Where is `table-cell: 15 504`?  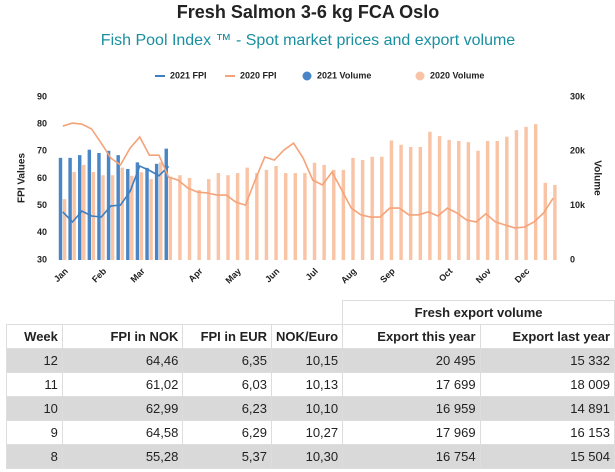 table-cell: 15 504 is located at coordinates (547, 456).